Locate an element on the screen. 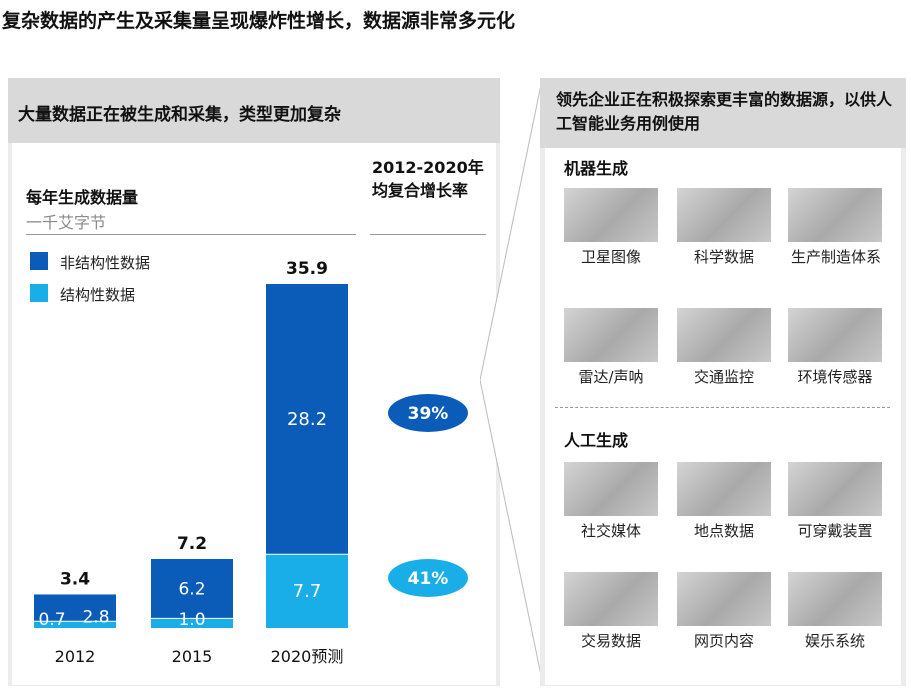  legend-label-structured: 结构性数据 is located at coordinates (98, 295).